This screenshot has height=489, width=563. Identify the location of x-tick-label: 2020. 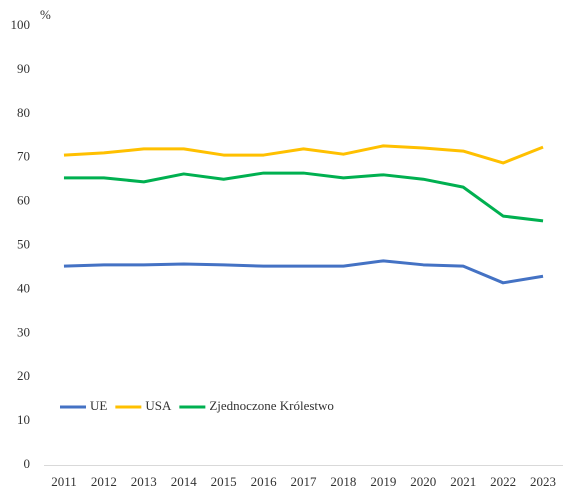
(423, 481).